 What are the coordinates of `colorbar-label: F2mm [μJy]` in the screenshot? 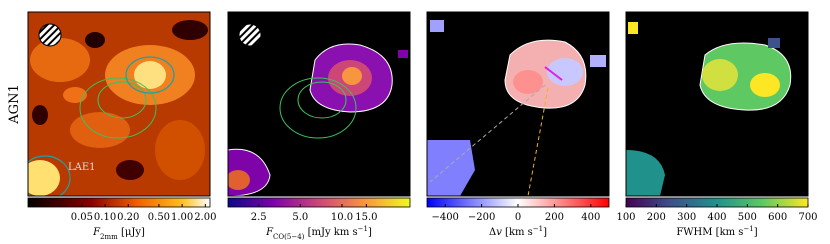 It's located at (118, 234).